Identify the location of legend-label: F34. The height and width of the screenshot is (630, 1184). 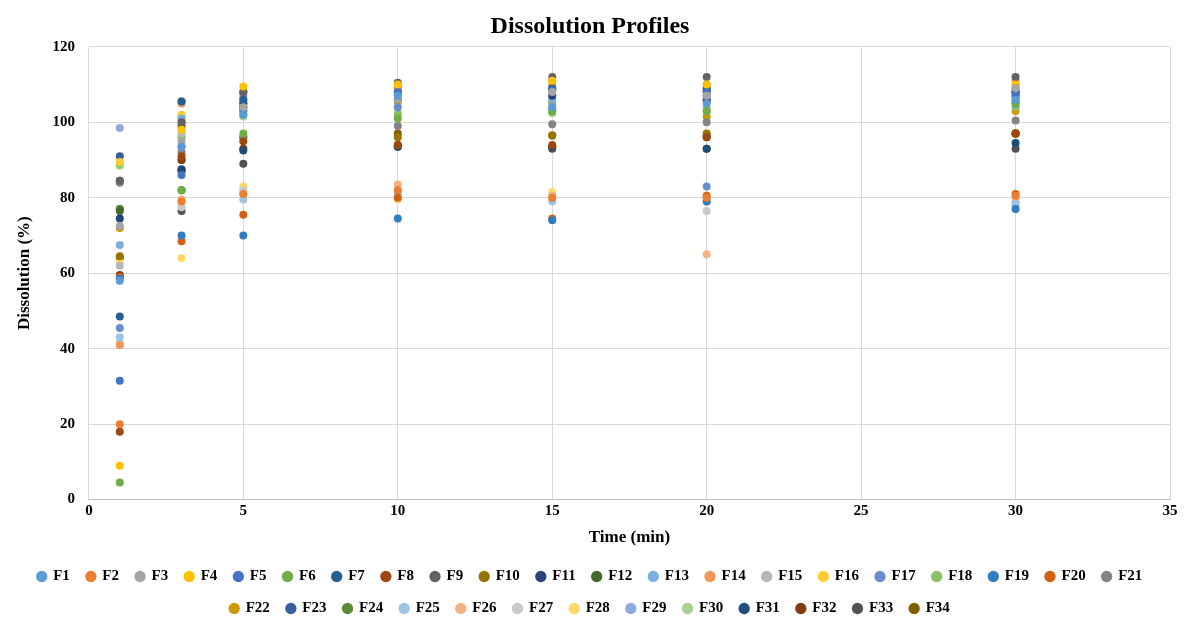
(938, 607).